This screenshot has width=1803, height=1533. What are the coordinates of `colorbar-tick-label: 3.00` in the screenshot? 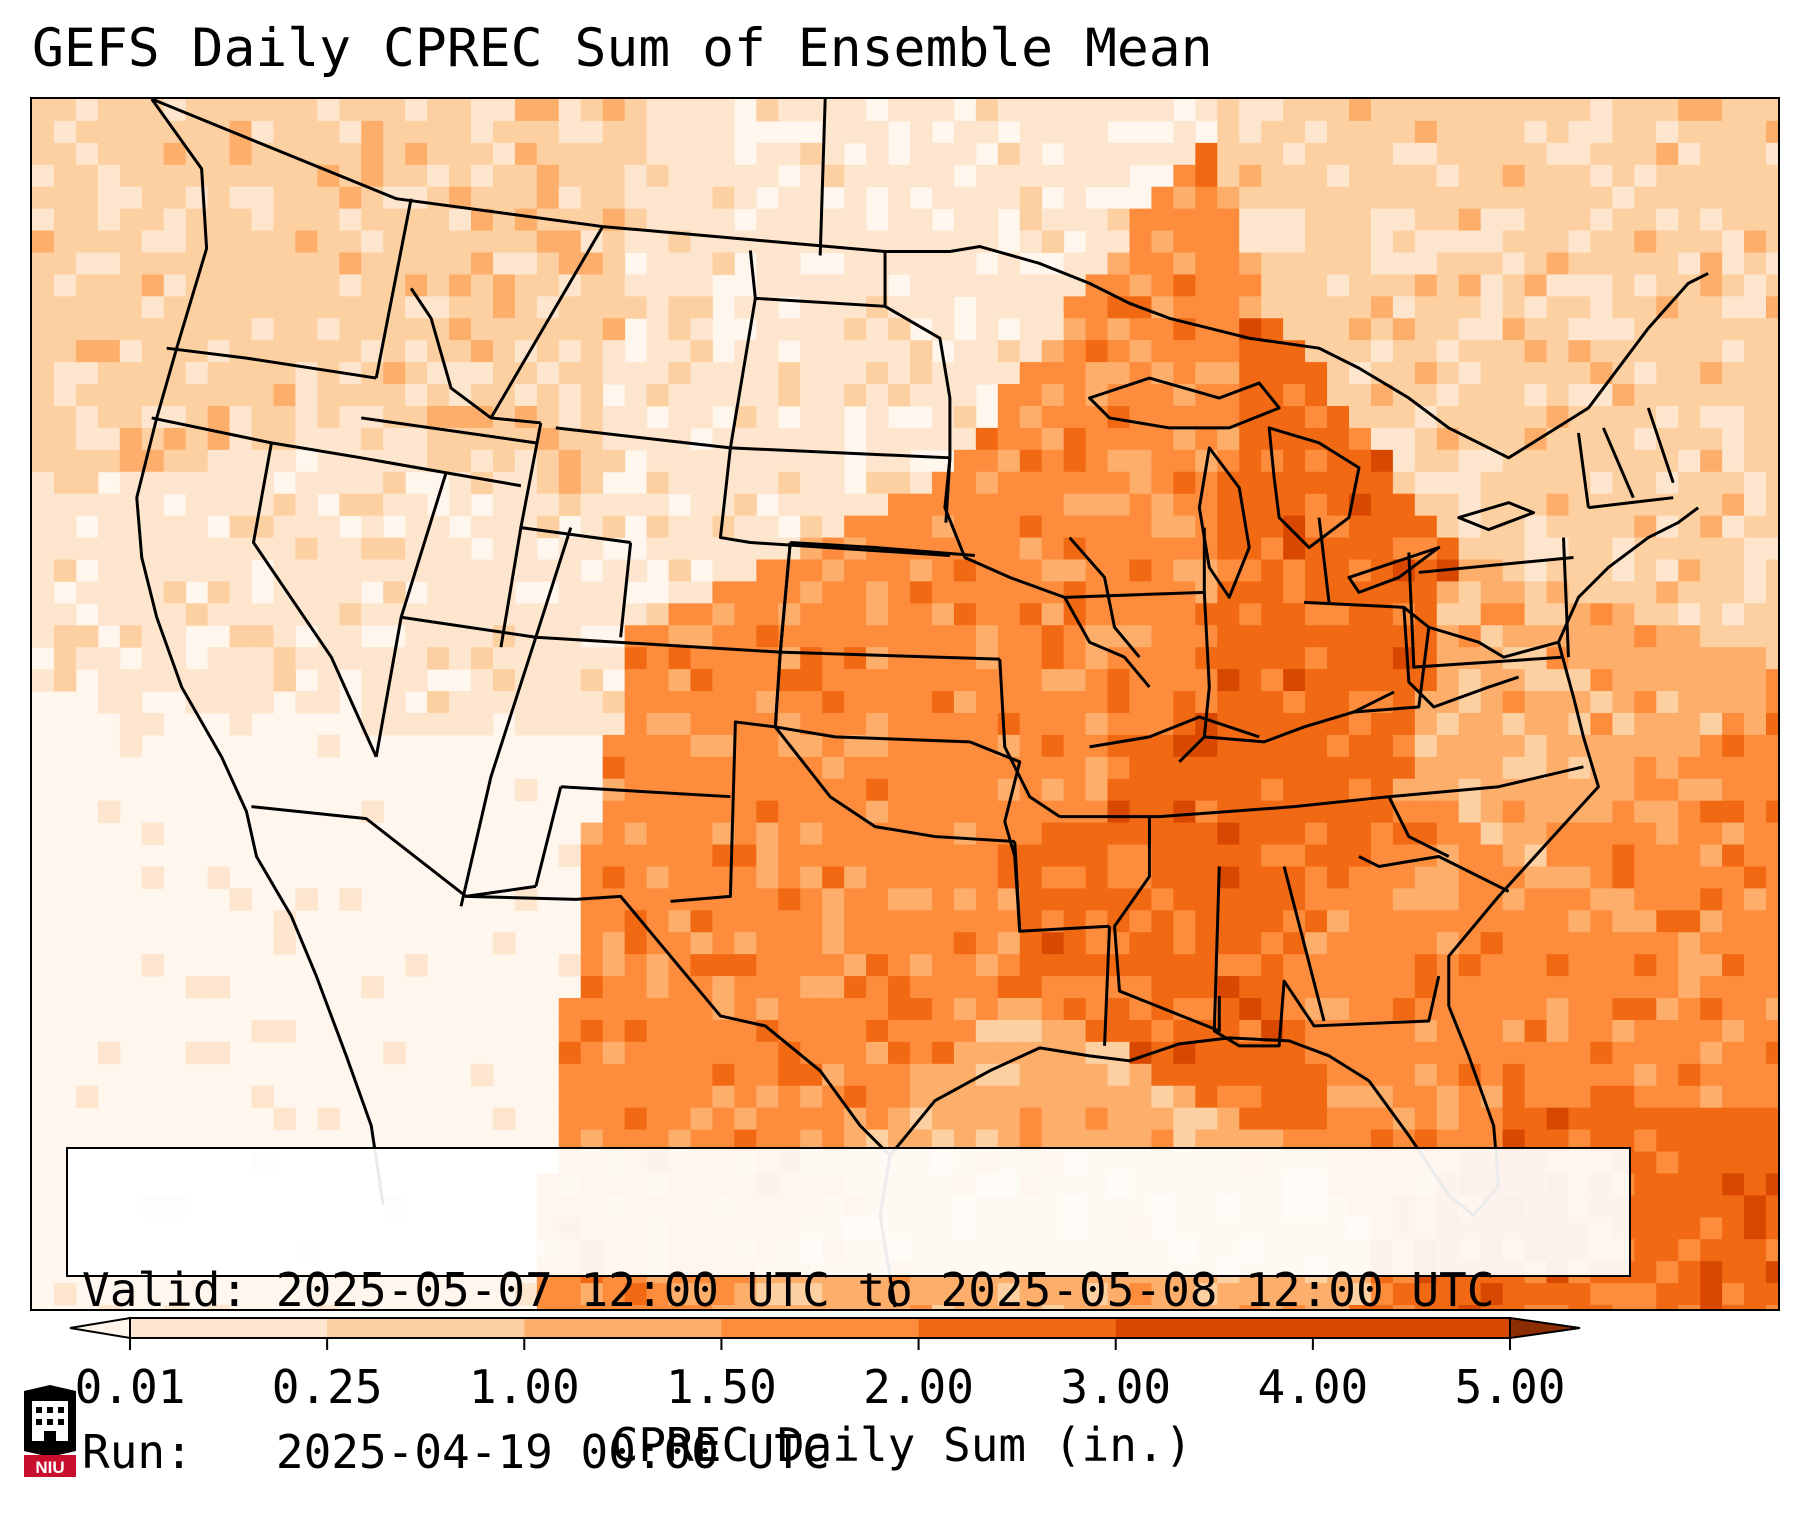 It's located at (1116, 1387).